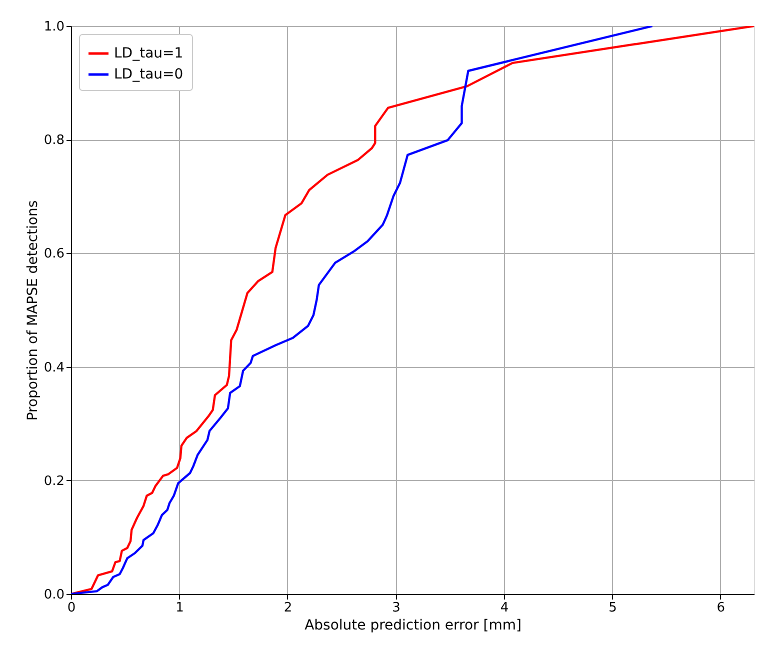 The width and height of the screenshot is (759, 658). Describe the element at coordinates (612, 608) in the screenshot. I see `x-tick-label: 5` at that location.